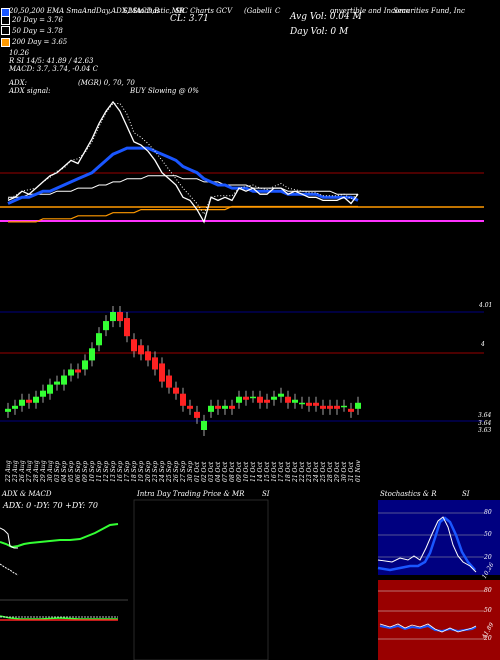 This screenshot has height=660, width=500. Describe the element at coordinates (191, 494) in the screenshot. I see `panel-intraday-title: Intra Day Trading Price & MR` at that location.